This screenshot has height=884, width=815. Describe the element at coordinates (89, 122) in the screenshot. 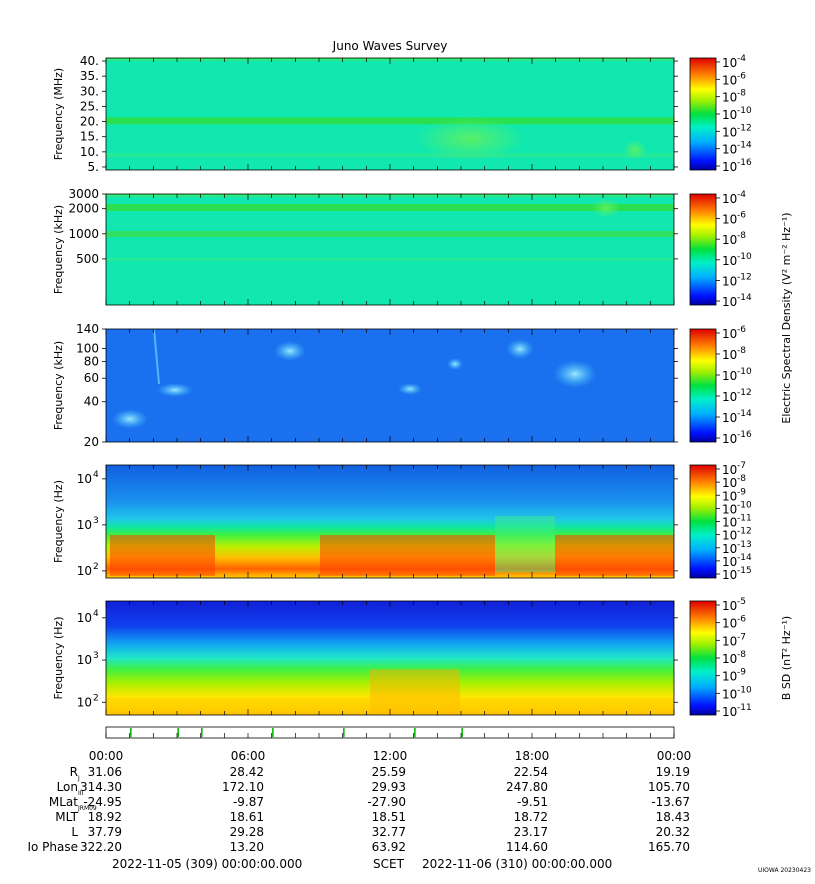

I see `y-tick-label: 20.` at that location.